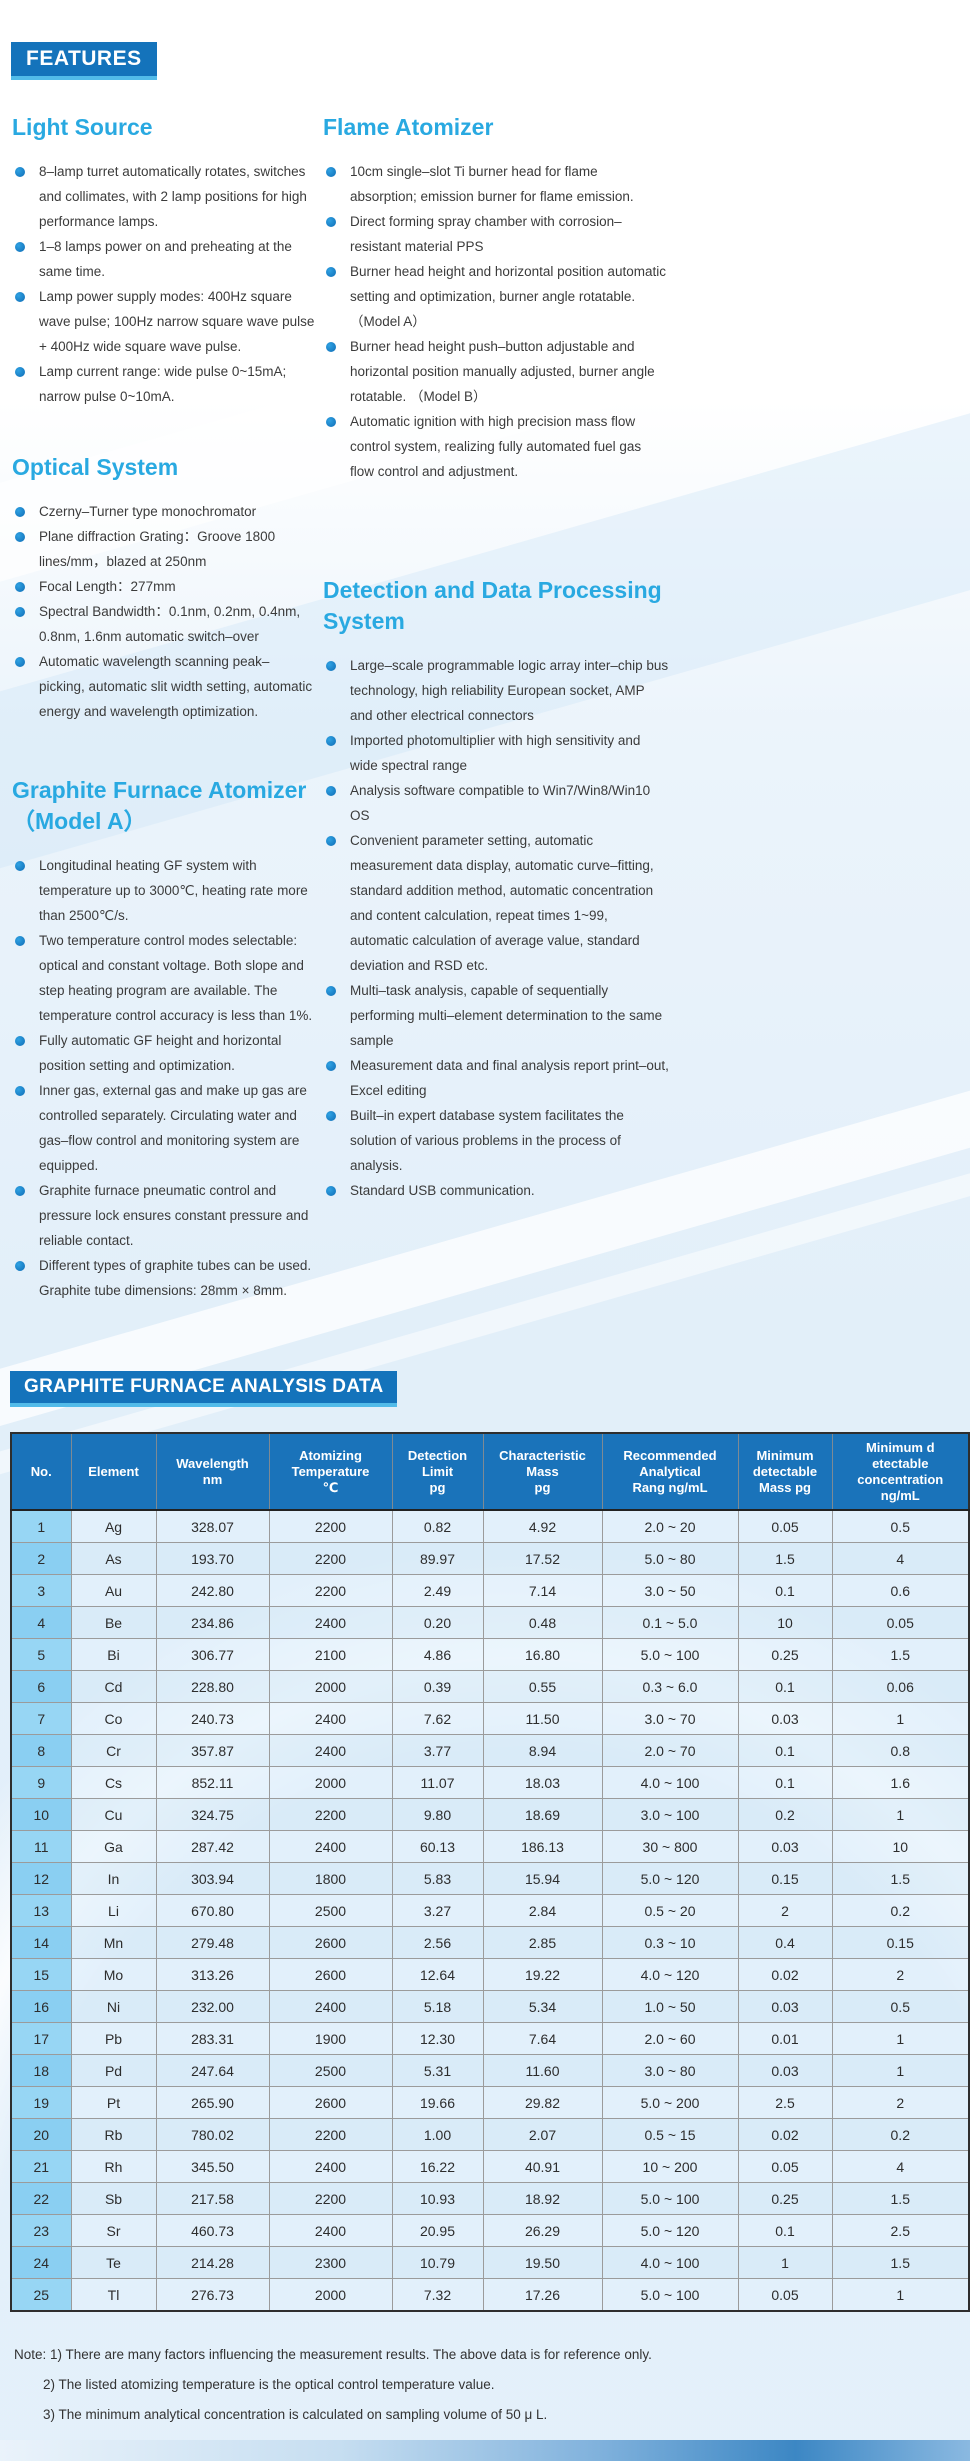 The height and width of the screenshot is (2461, 970). What do you see at coordinates (670, 1814) in the screenshot?
I see `data-cell: 3.0 ~ 100` at bounding box center [670, 1814].